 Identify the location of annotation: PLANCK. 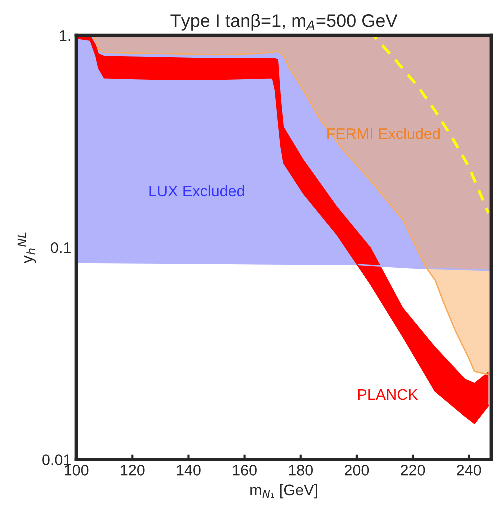
(388, 394).